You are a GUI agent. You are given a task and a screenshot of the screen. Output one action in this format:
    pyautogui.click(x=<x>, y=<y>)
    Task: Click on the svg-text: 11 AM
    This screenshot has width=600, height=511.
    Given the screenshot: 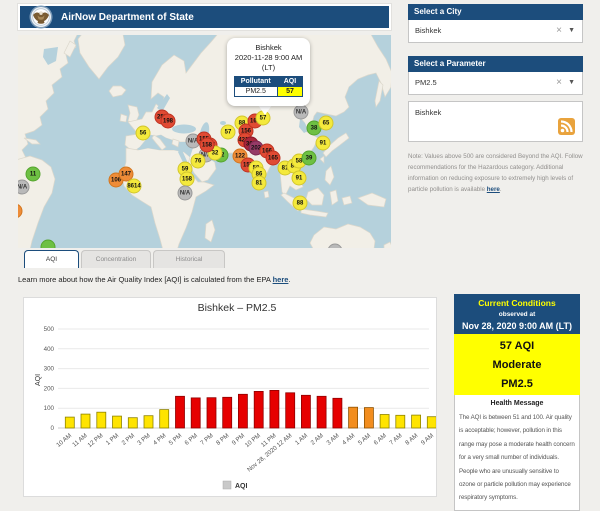 What is the action you would take?
    pyautogui.click(x=80, y=440)
    